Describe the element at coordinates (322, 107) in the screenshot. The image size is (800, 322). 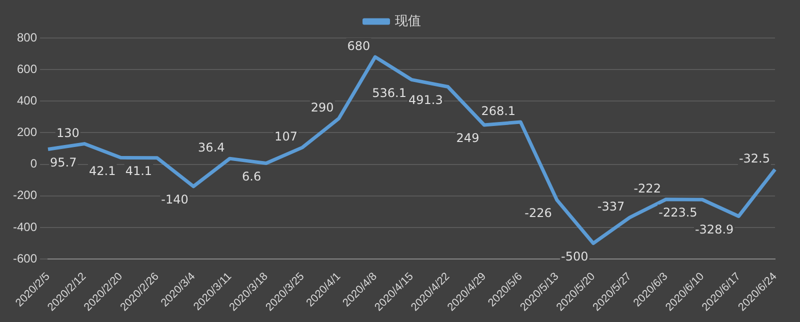
I see `data-label: 290` at that location.